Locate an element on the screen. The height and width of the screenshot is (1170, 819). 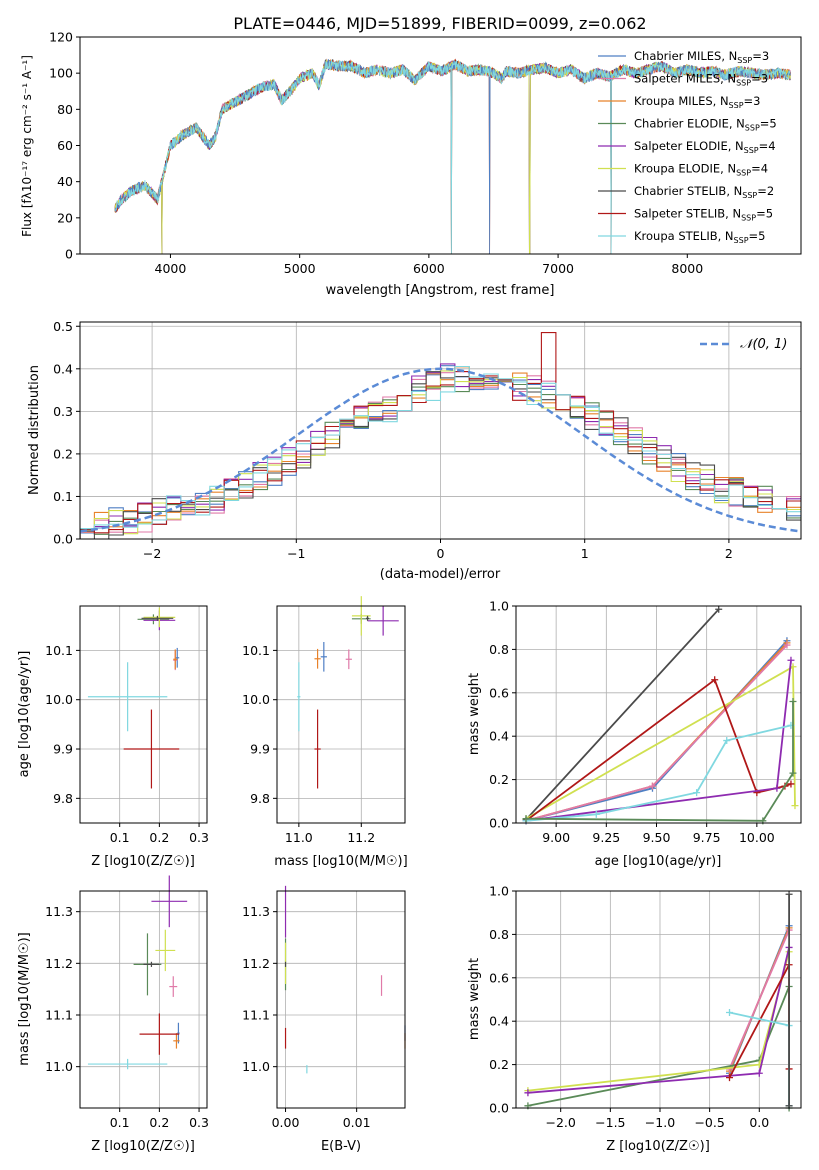
spectrum-ylabel: Flux [fλ10⁻¹⁷ erg cm⁻² s⁻¹ A⁻¹] is located at coordinates (27, 146).